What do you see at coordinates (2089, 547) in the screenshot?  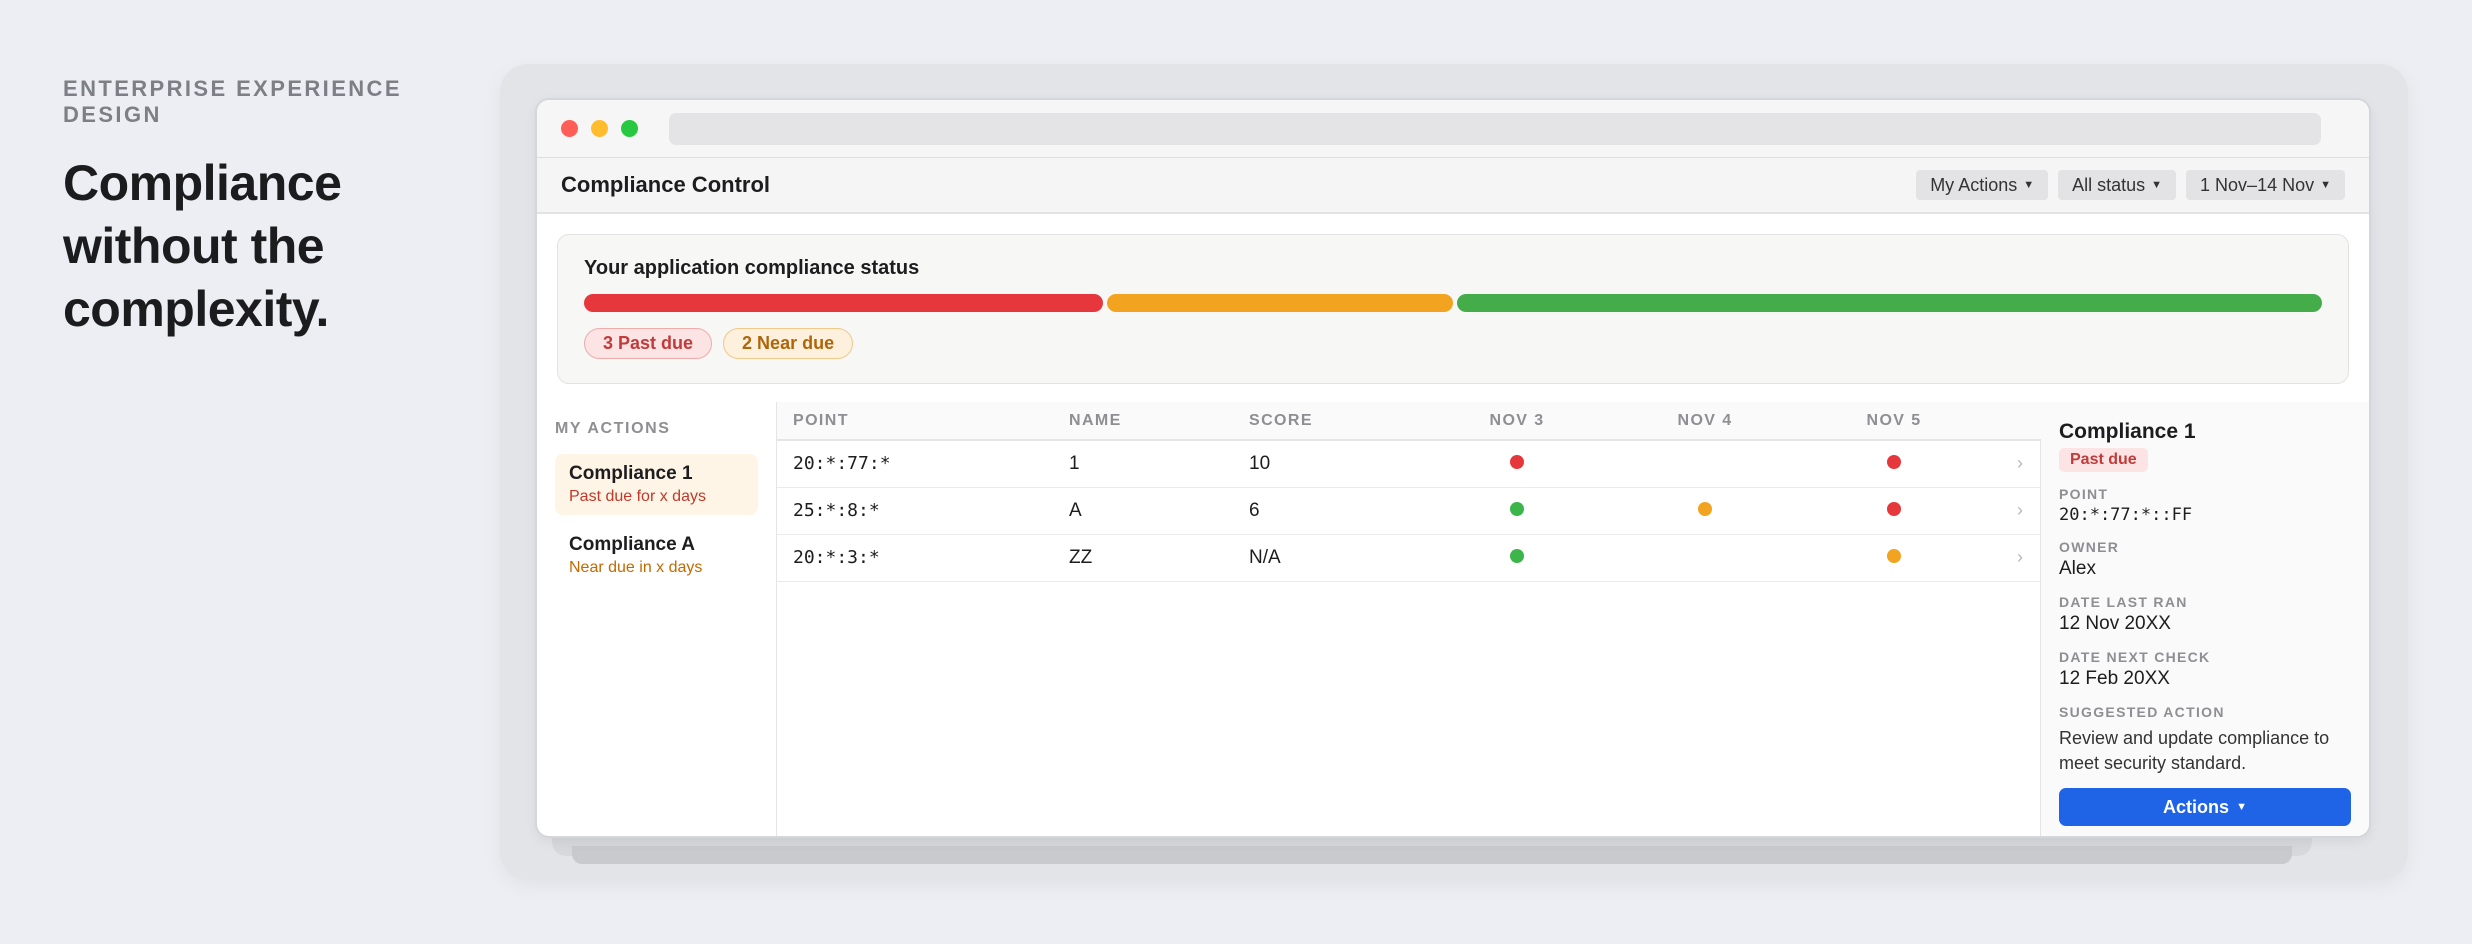 I see `details-label-owner: OWNER` at bounding box center [2089, 547].